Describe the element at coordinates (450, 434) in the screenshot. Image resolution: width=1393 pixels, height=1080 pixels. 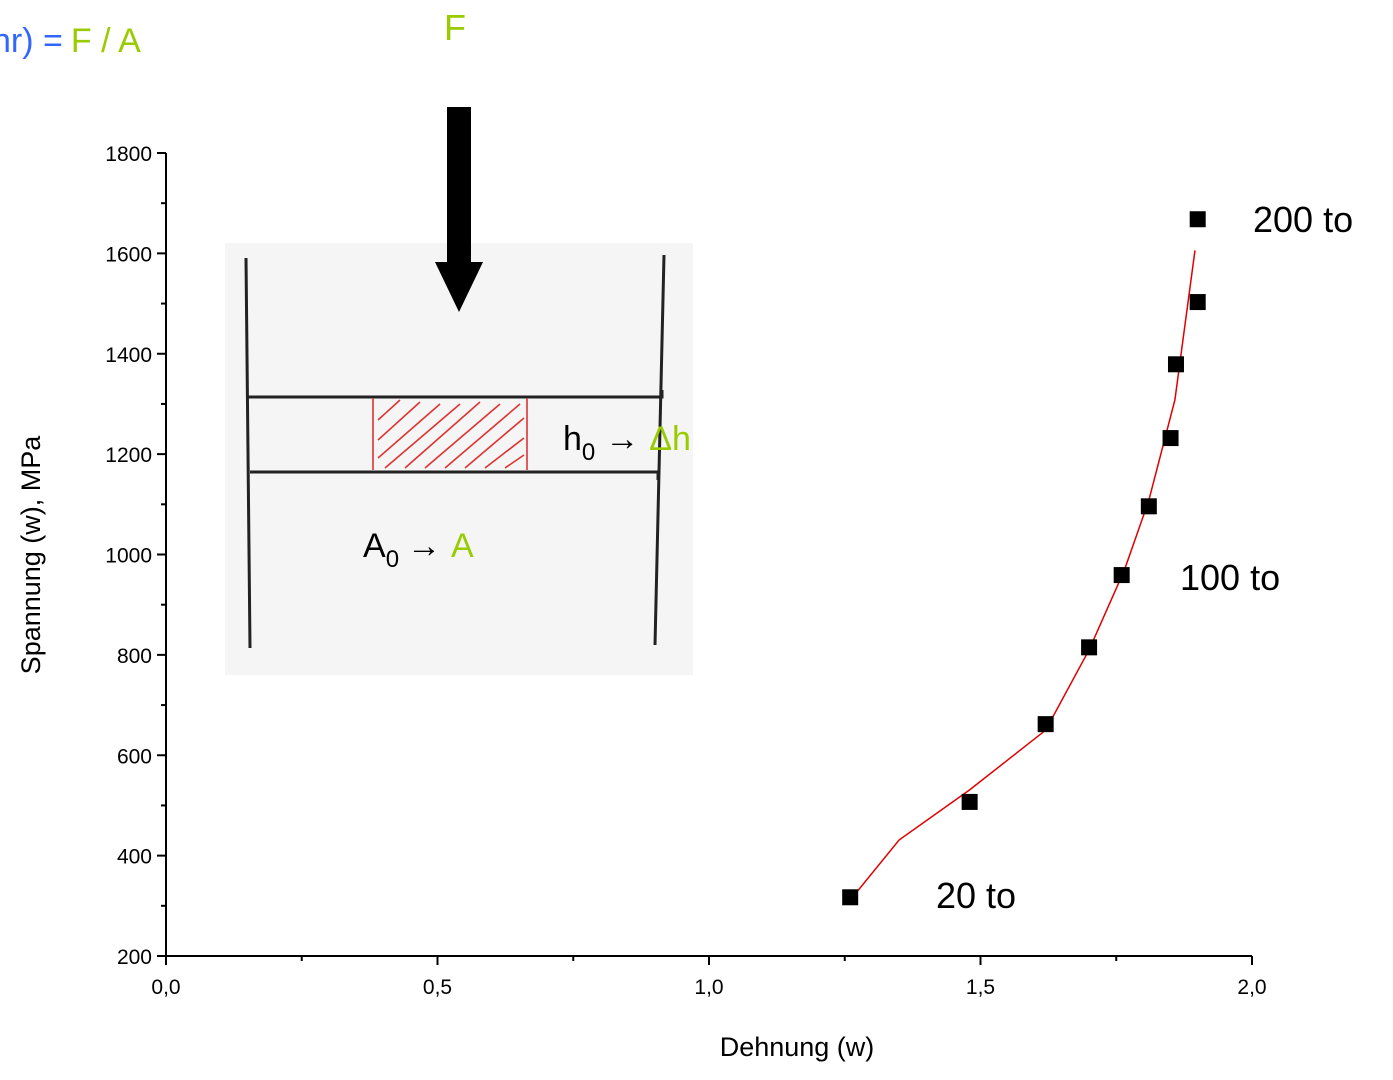
I see `specimen` at that location.